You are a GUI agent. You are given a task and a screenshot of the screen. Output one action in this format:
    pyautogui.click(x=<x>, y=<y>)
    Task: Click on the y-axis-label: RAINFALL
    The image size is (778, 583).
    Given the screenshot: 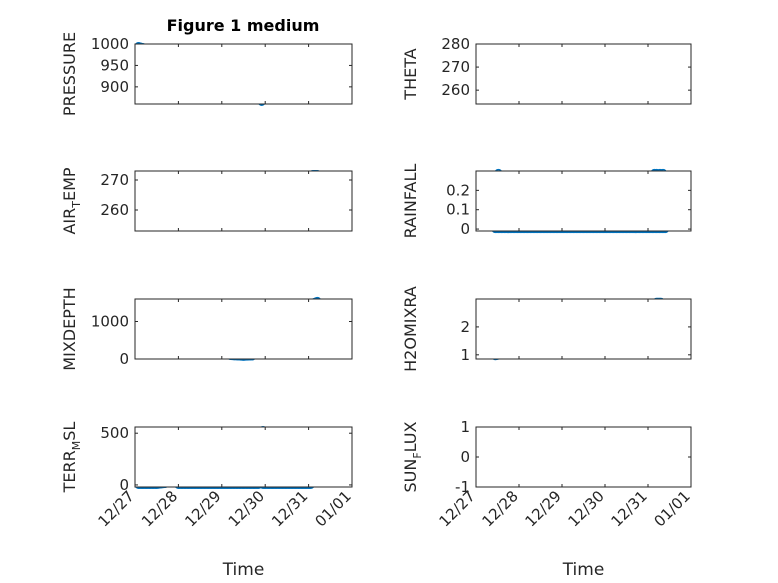 What is the action you would take?
    pyautogui.click(x=410, y=201)
    